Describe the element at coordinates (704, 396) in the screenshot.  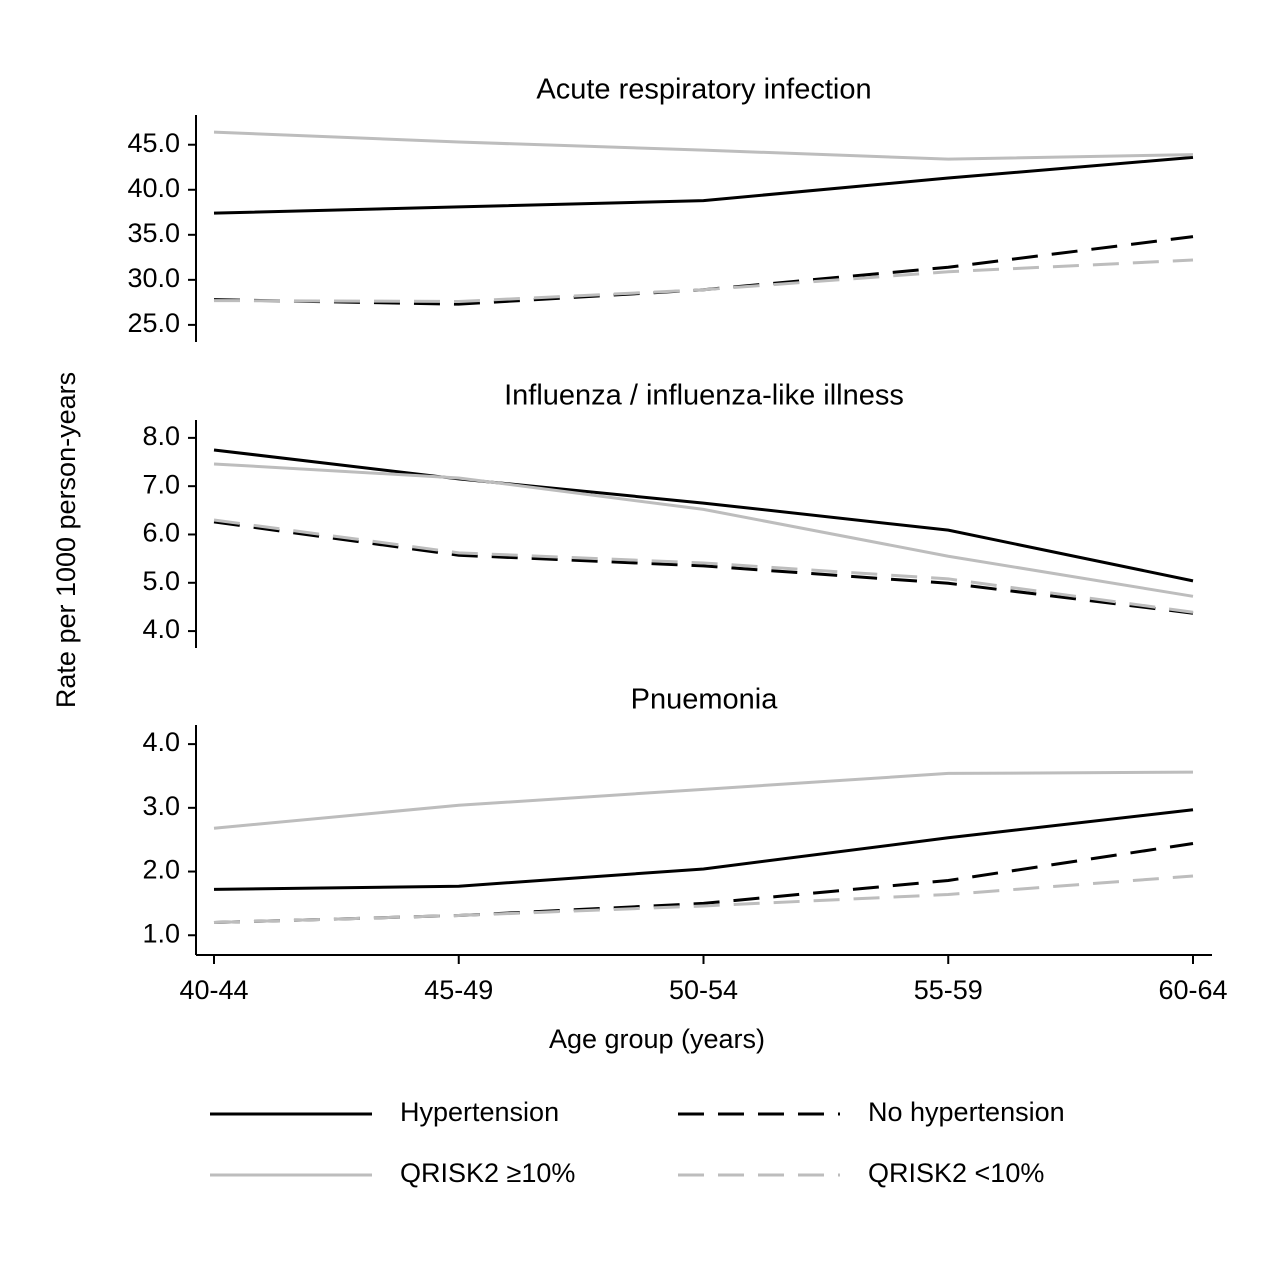
I see `panel-title: Influenza / influenza-like illness` at that location.